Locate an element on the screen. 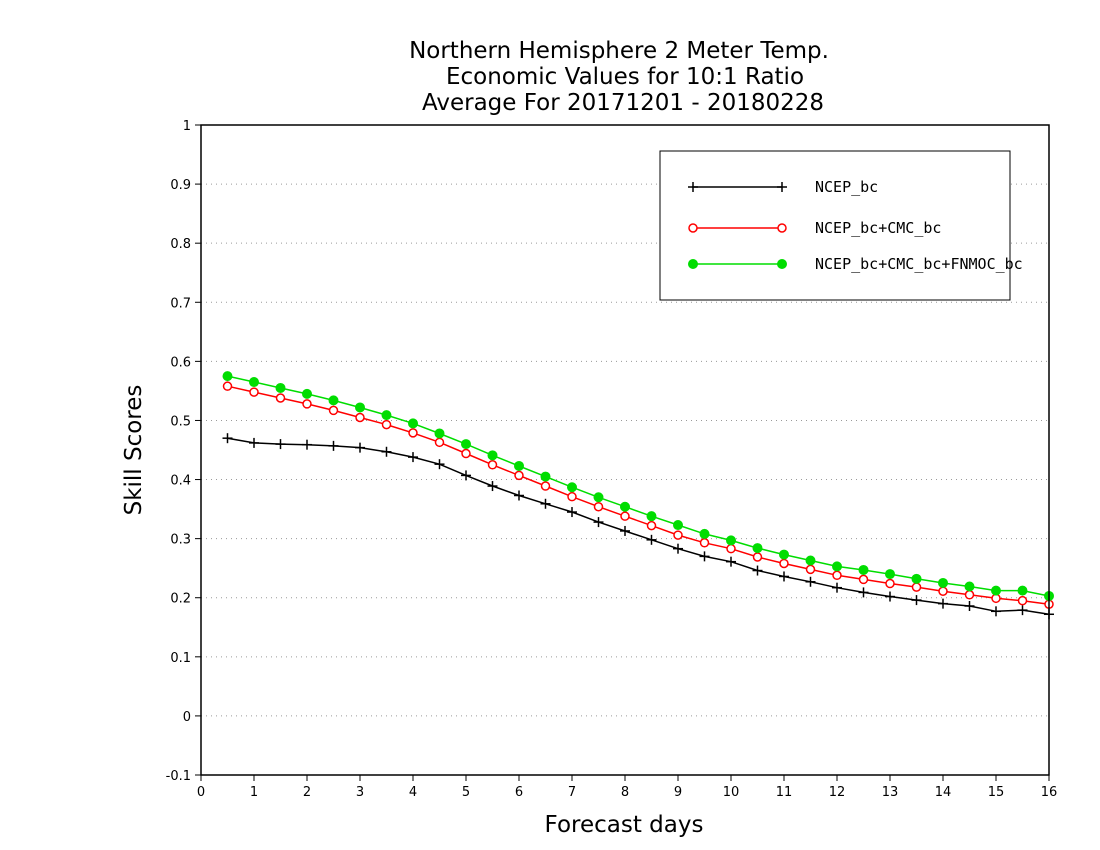 Image resolution: width=1100 pixels, height=850 pixels. legend-label: NCEP_bc+CMC_bc+FNMOC_bc is located at coordinates (919, 264).